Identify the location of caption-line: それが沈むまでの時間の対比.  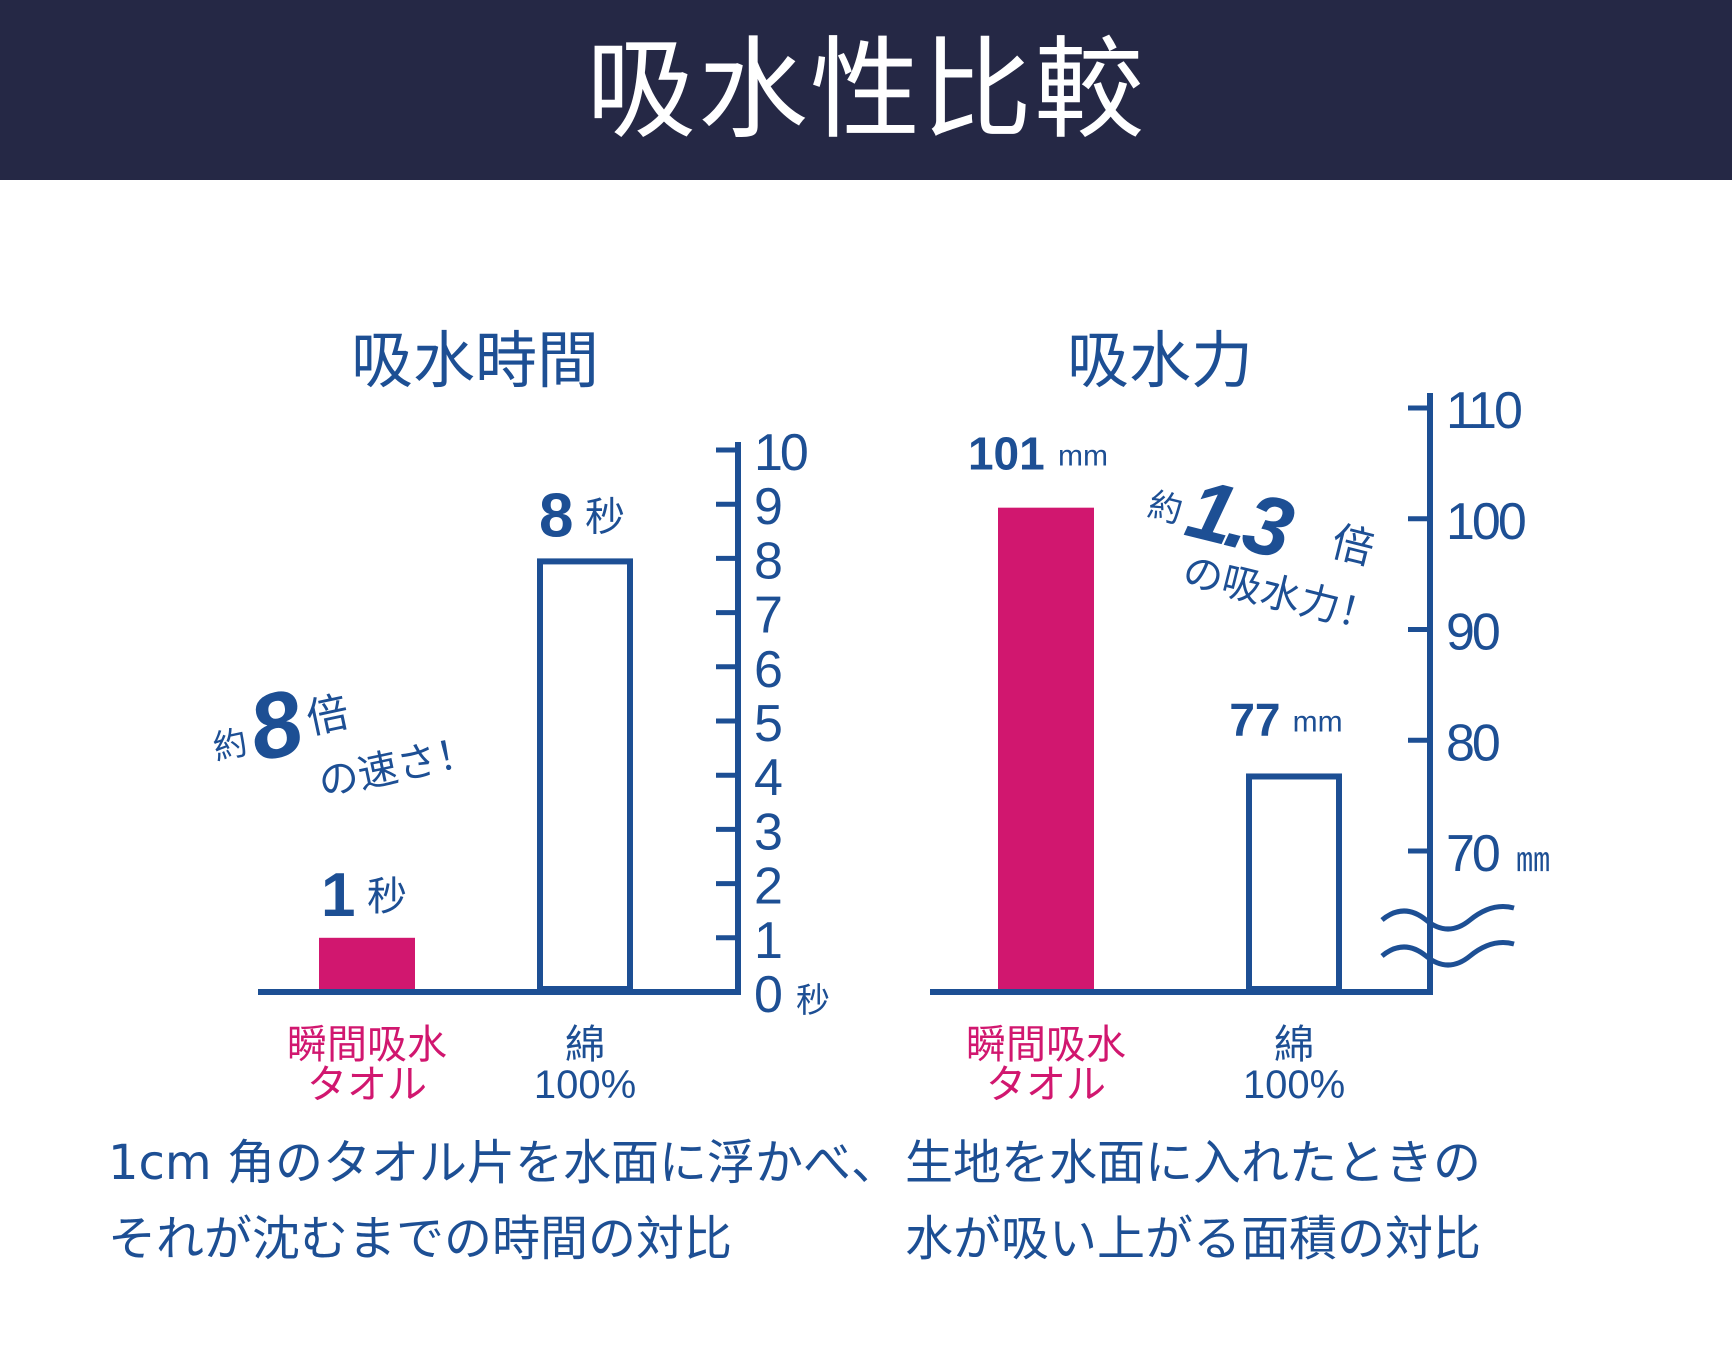
(420, 1239).